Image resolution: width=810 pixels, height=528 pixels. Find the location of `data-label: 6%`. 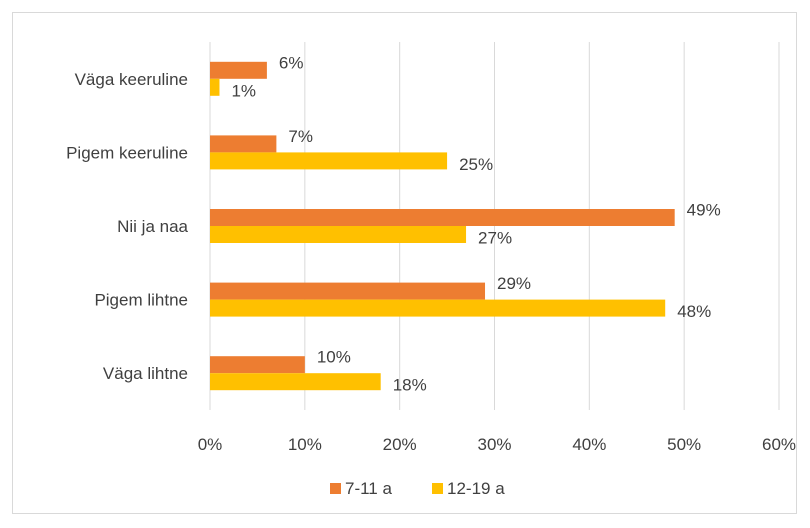

data-label: 6% is located at coordinates (291, 62).